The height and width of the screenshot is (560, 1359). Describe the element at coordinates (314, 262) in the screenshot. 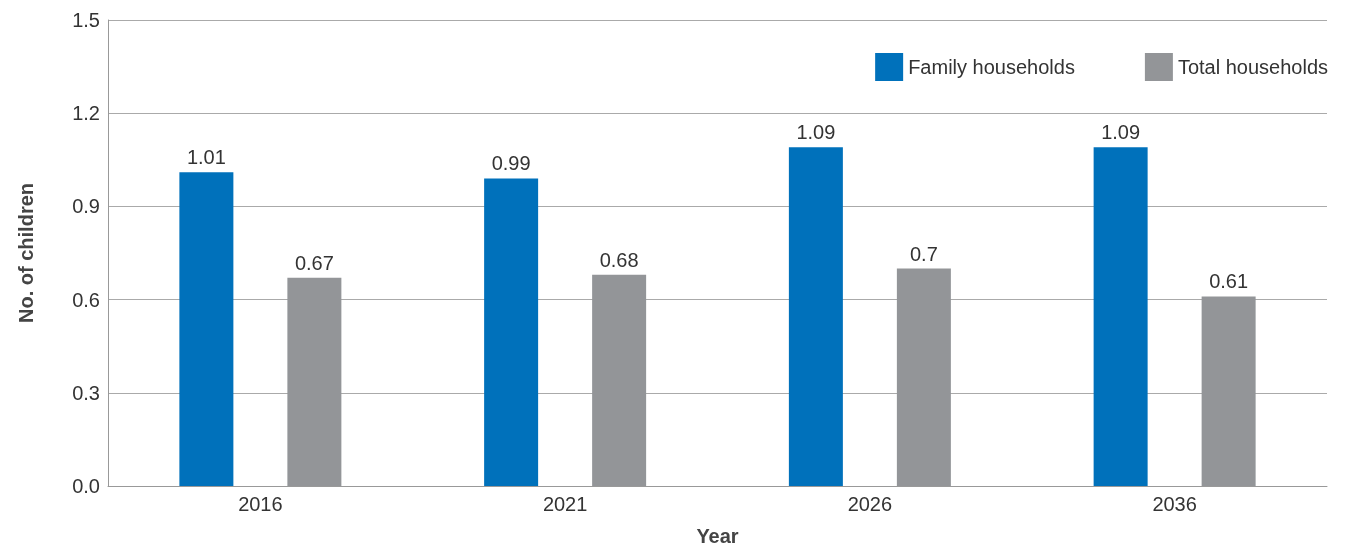

I see `data-label: 0.67` at that location.